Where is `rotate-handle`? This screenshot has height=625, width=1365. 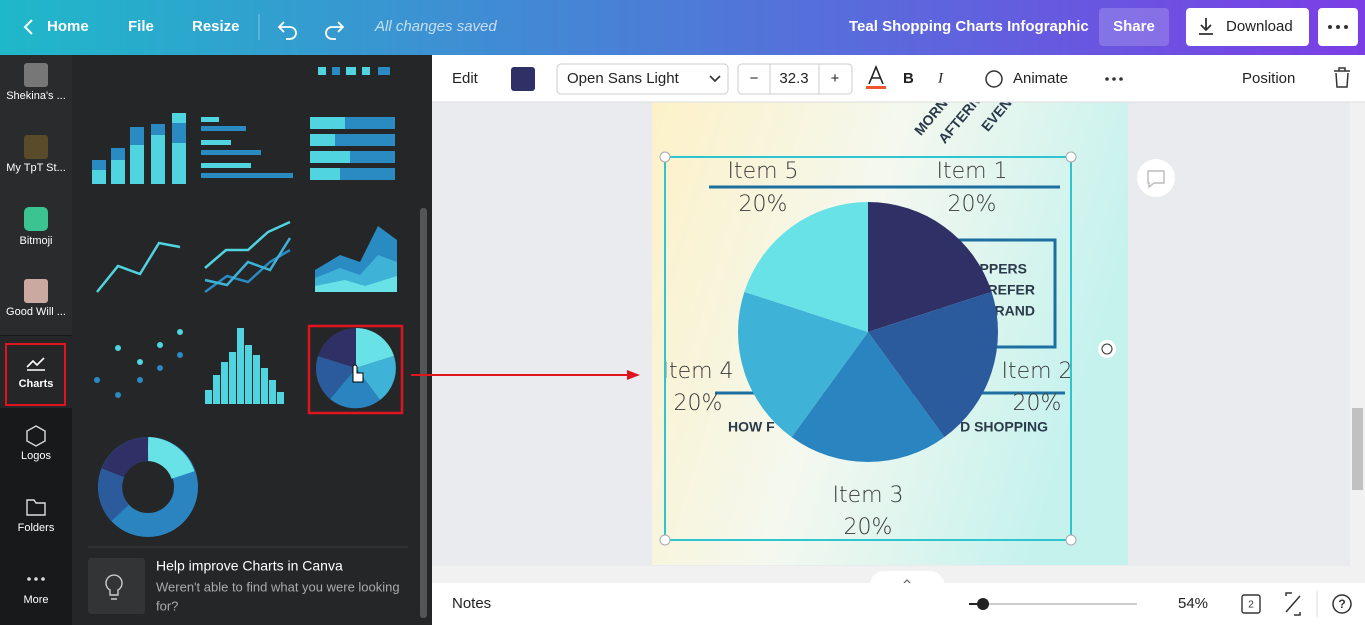 rotate-handle is located at coordinates (1107, 349).